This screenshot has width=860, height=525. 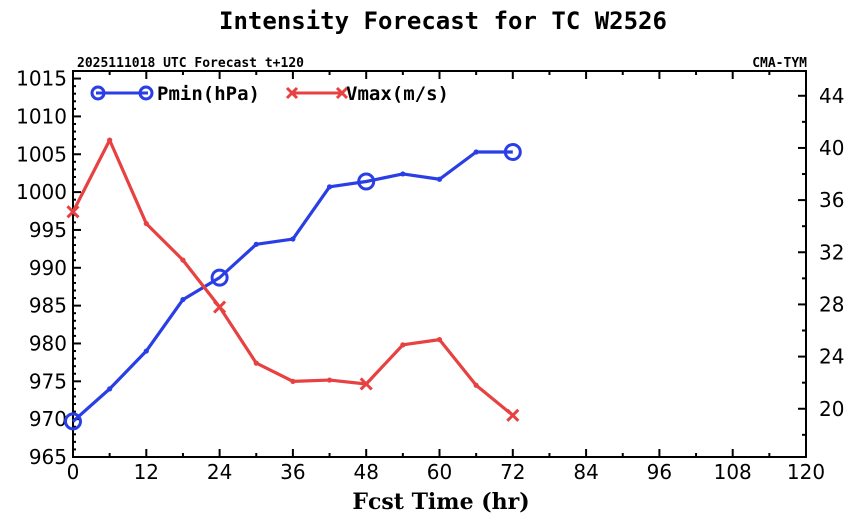 I want to click on y-left-tick-label: 970, so click(x=48, y=419).